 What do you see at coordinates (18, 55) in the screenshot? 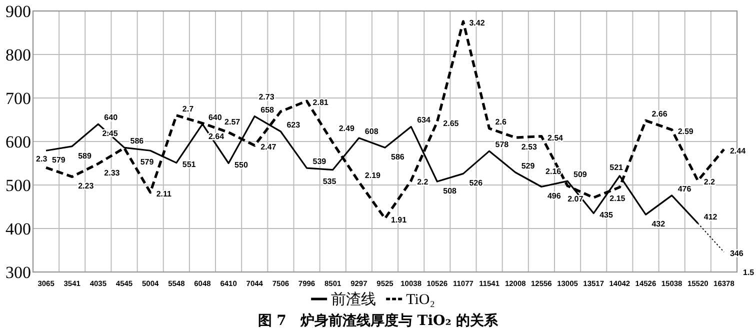
I see `y-tick-label: 800` at bounding box center [18, 55].